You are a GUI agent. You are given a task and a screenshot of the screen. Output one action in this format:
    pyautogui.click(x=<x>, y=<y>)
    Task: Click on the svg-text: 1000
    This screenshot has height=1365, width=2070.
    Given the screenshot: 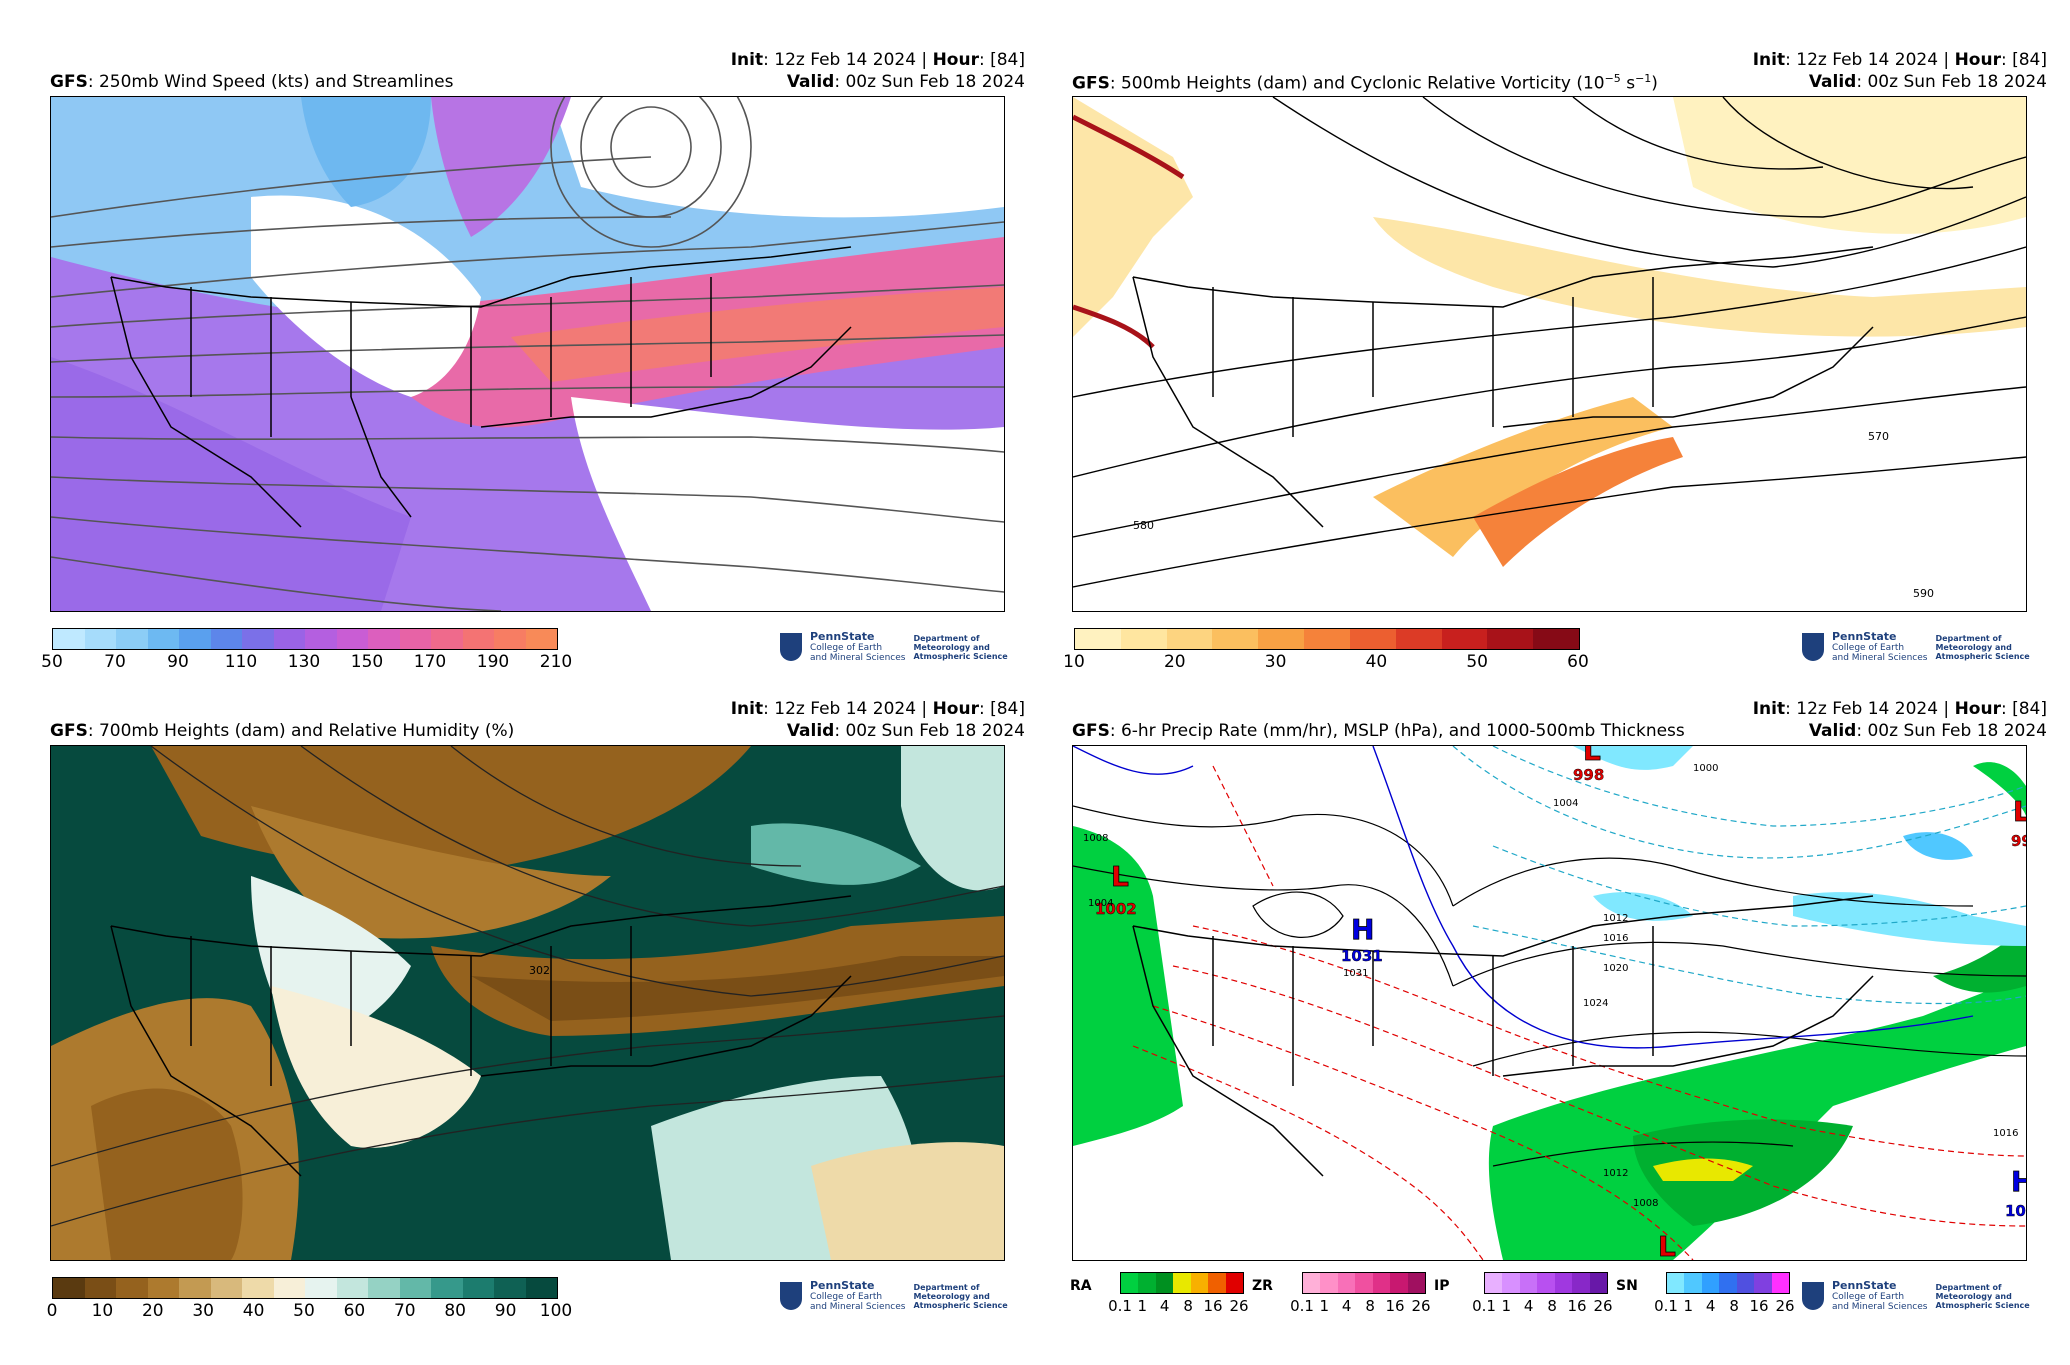 What is the action you would take?
    pyautogui.click(x=1705, y=768)
    